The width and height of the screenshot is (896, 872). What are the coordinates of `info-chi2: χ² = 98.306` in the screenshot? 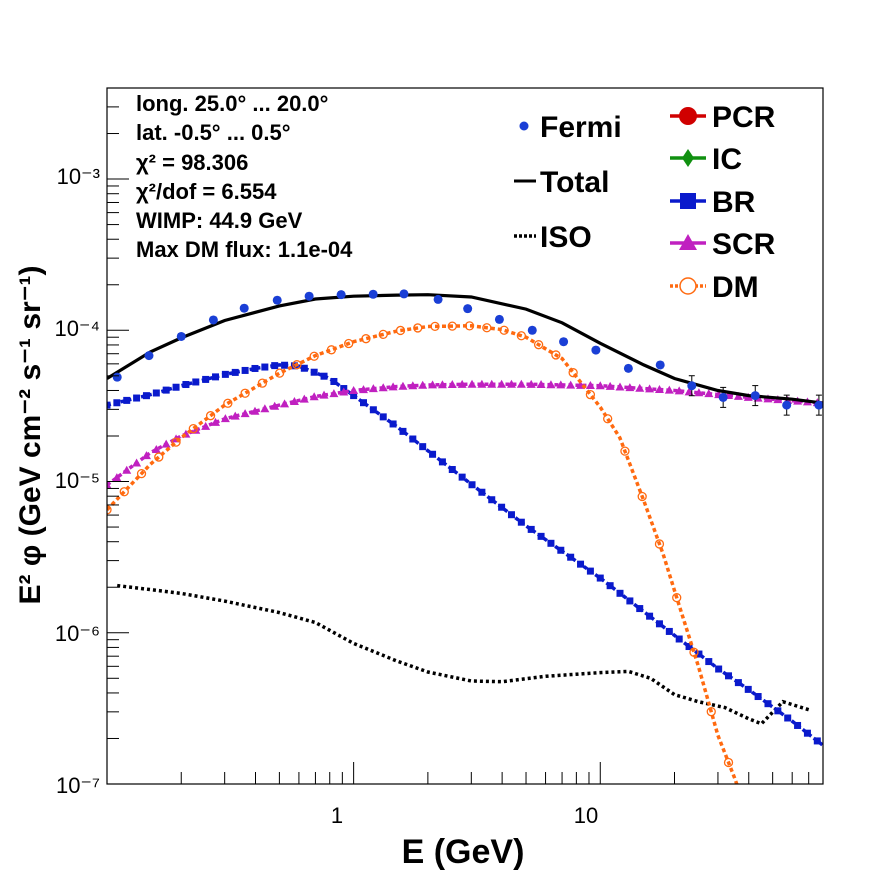 It's located at (192, 162).